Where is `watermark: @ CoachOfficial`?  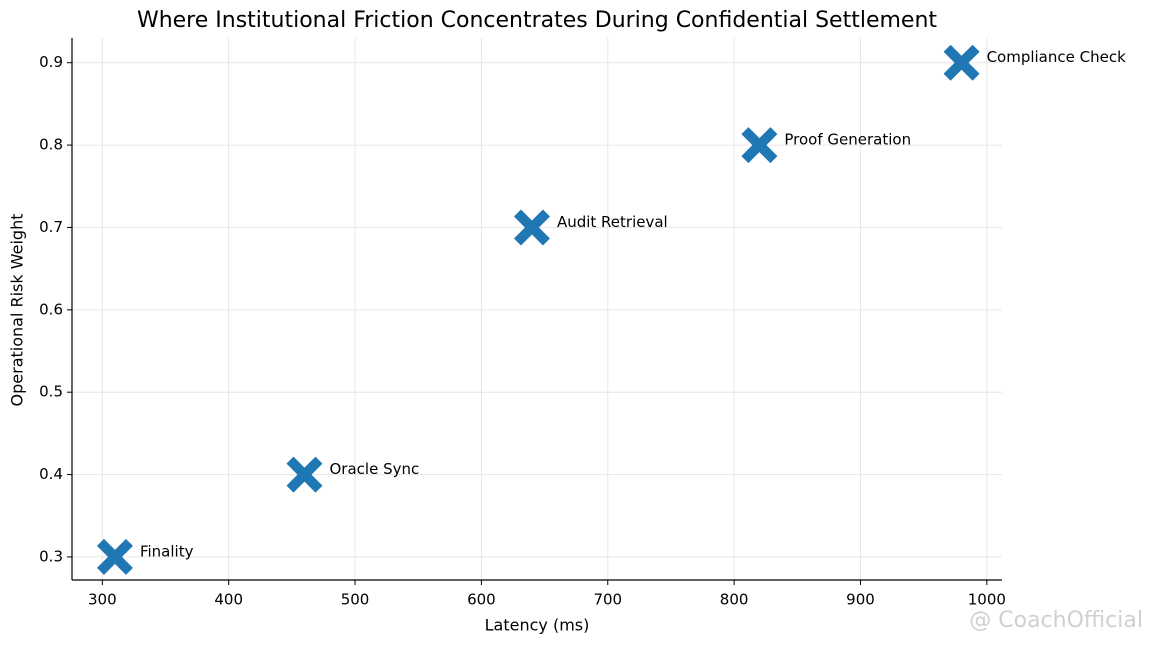
watermark: @ CoachOfficial is located at coordinates (1056, 620).